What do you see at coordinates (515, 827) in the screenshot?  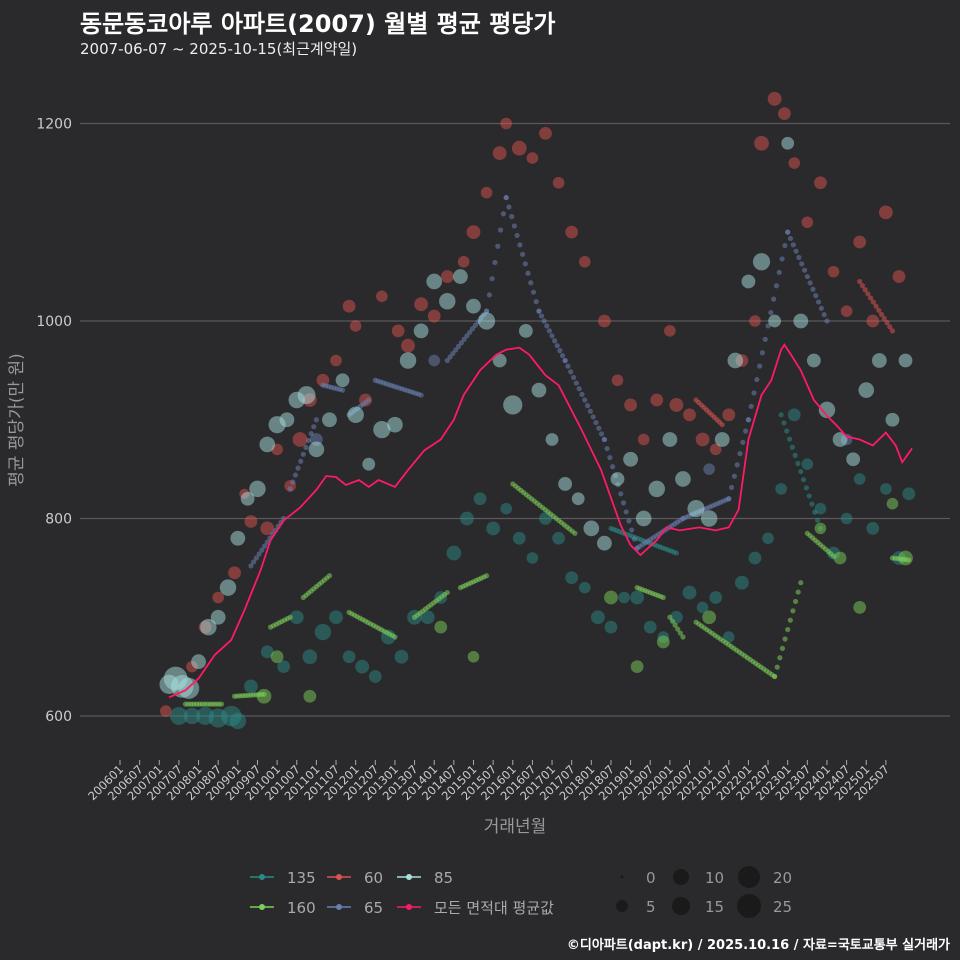 I see `x-axis-label: 거래년월` at bounding box center [515, 827].